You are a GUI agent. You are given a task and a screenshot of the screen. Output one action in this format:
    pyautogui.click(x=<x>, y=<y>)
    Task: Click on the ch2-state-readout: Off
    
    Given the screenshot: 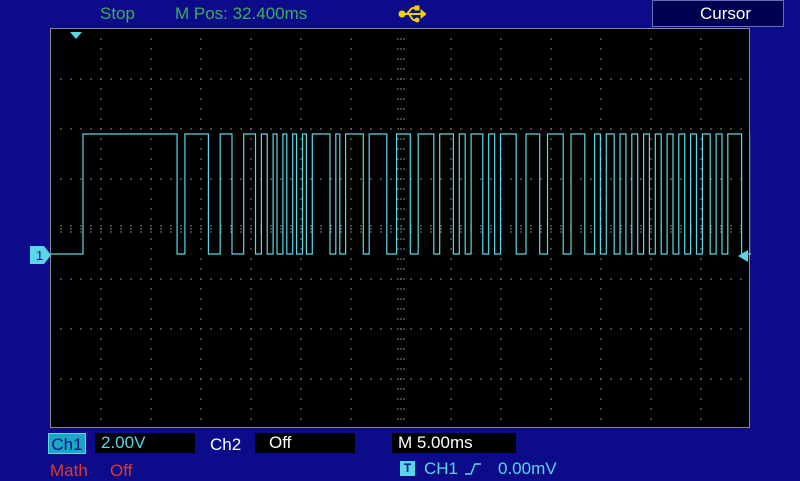 What is the action you would take?
    pyautogui.click(x=305, y=443)
    